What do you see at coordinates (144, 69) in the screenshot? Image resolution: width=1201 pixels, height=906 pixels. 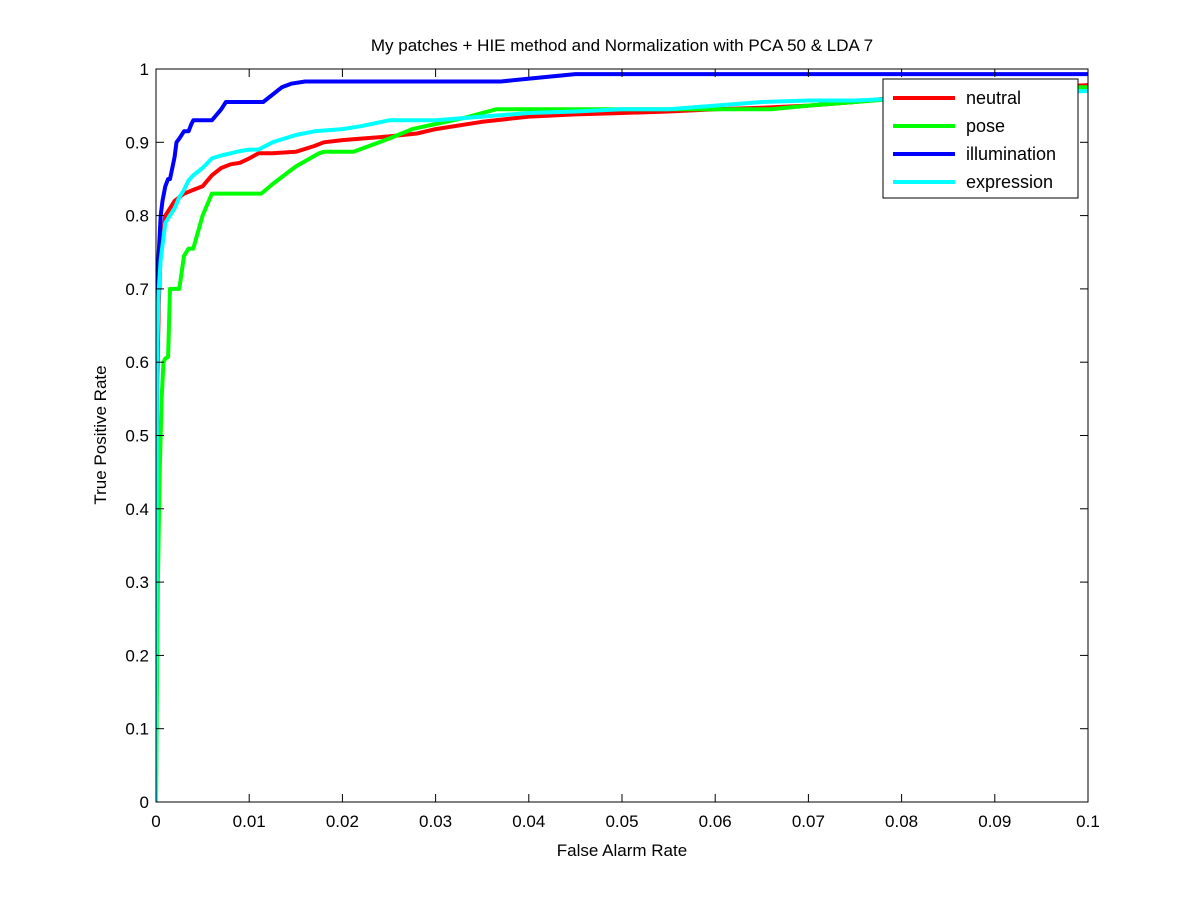 I see `y-tick-label: 1` at bounding box center [144, 69].